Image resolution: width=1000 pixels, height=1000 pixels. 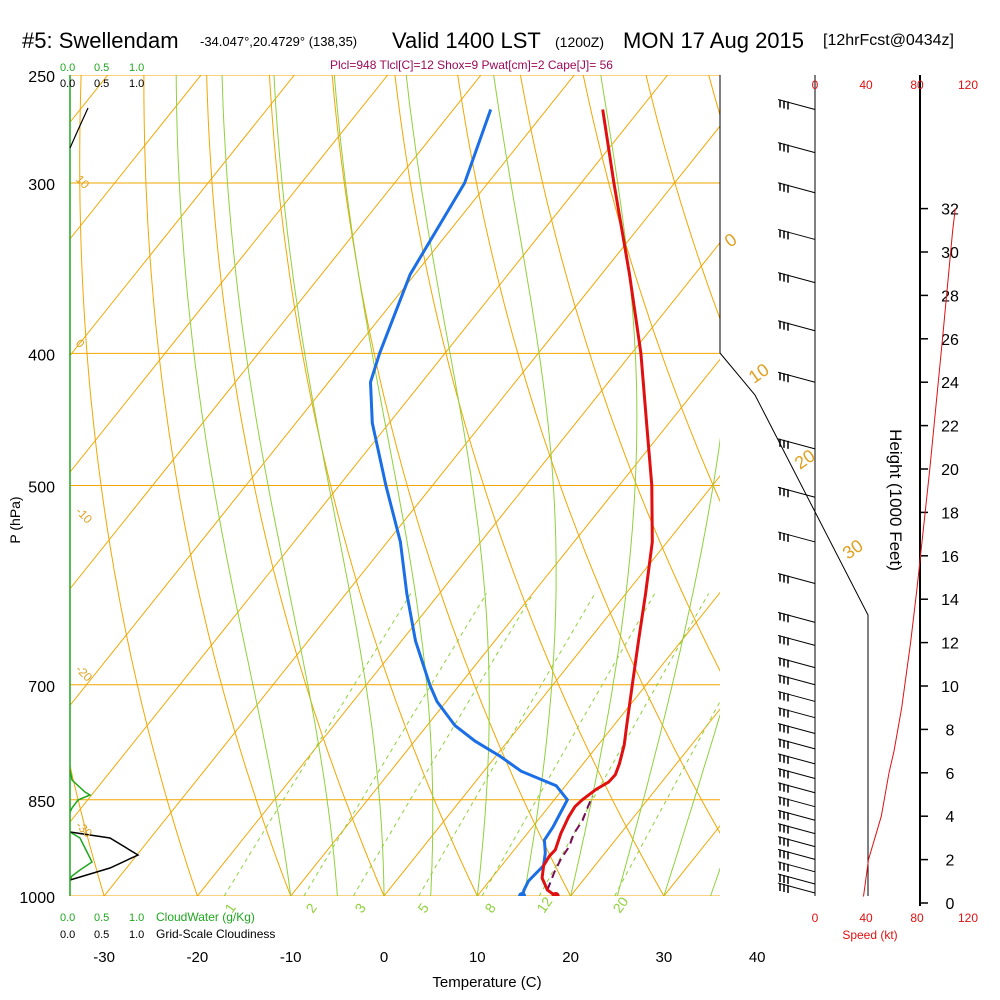 I want to click on speed-tick-top: 40, so click(x=866, y=85).